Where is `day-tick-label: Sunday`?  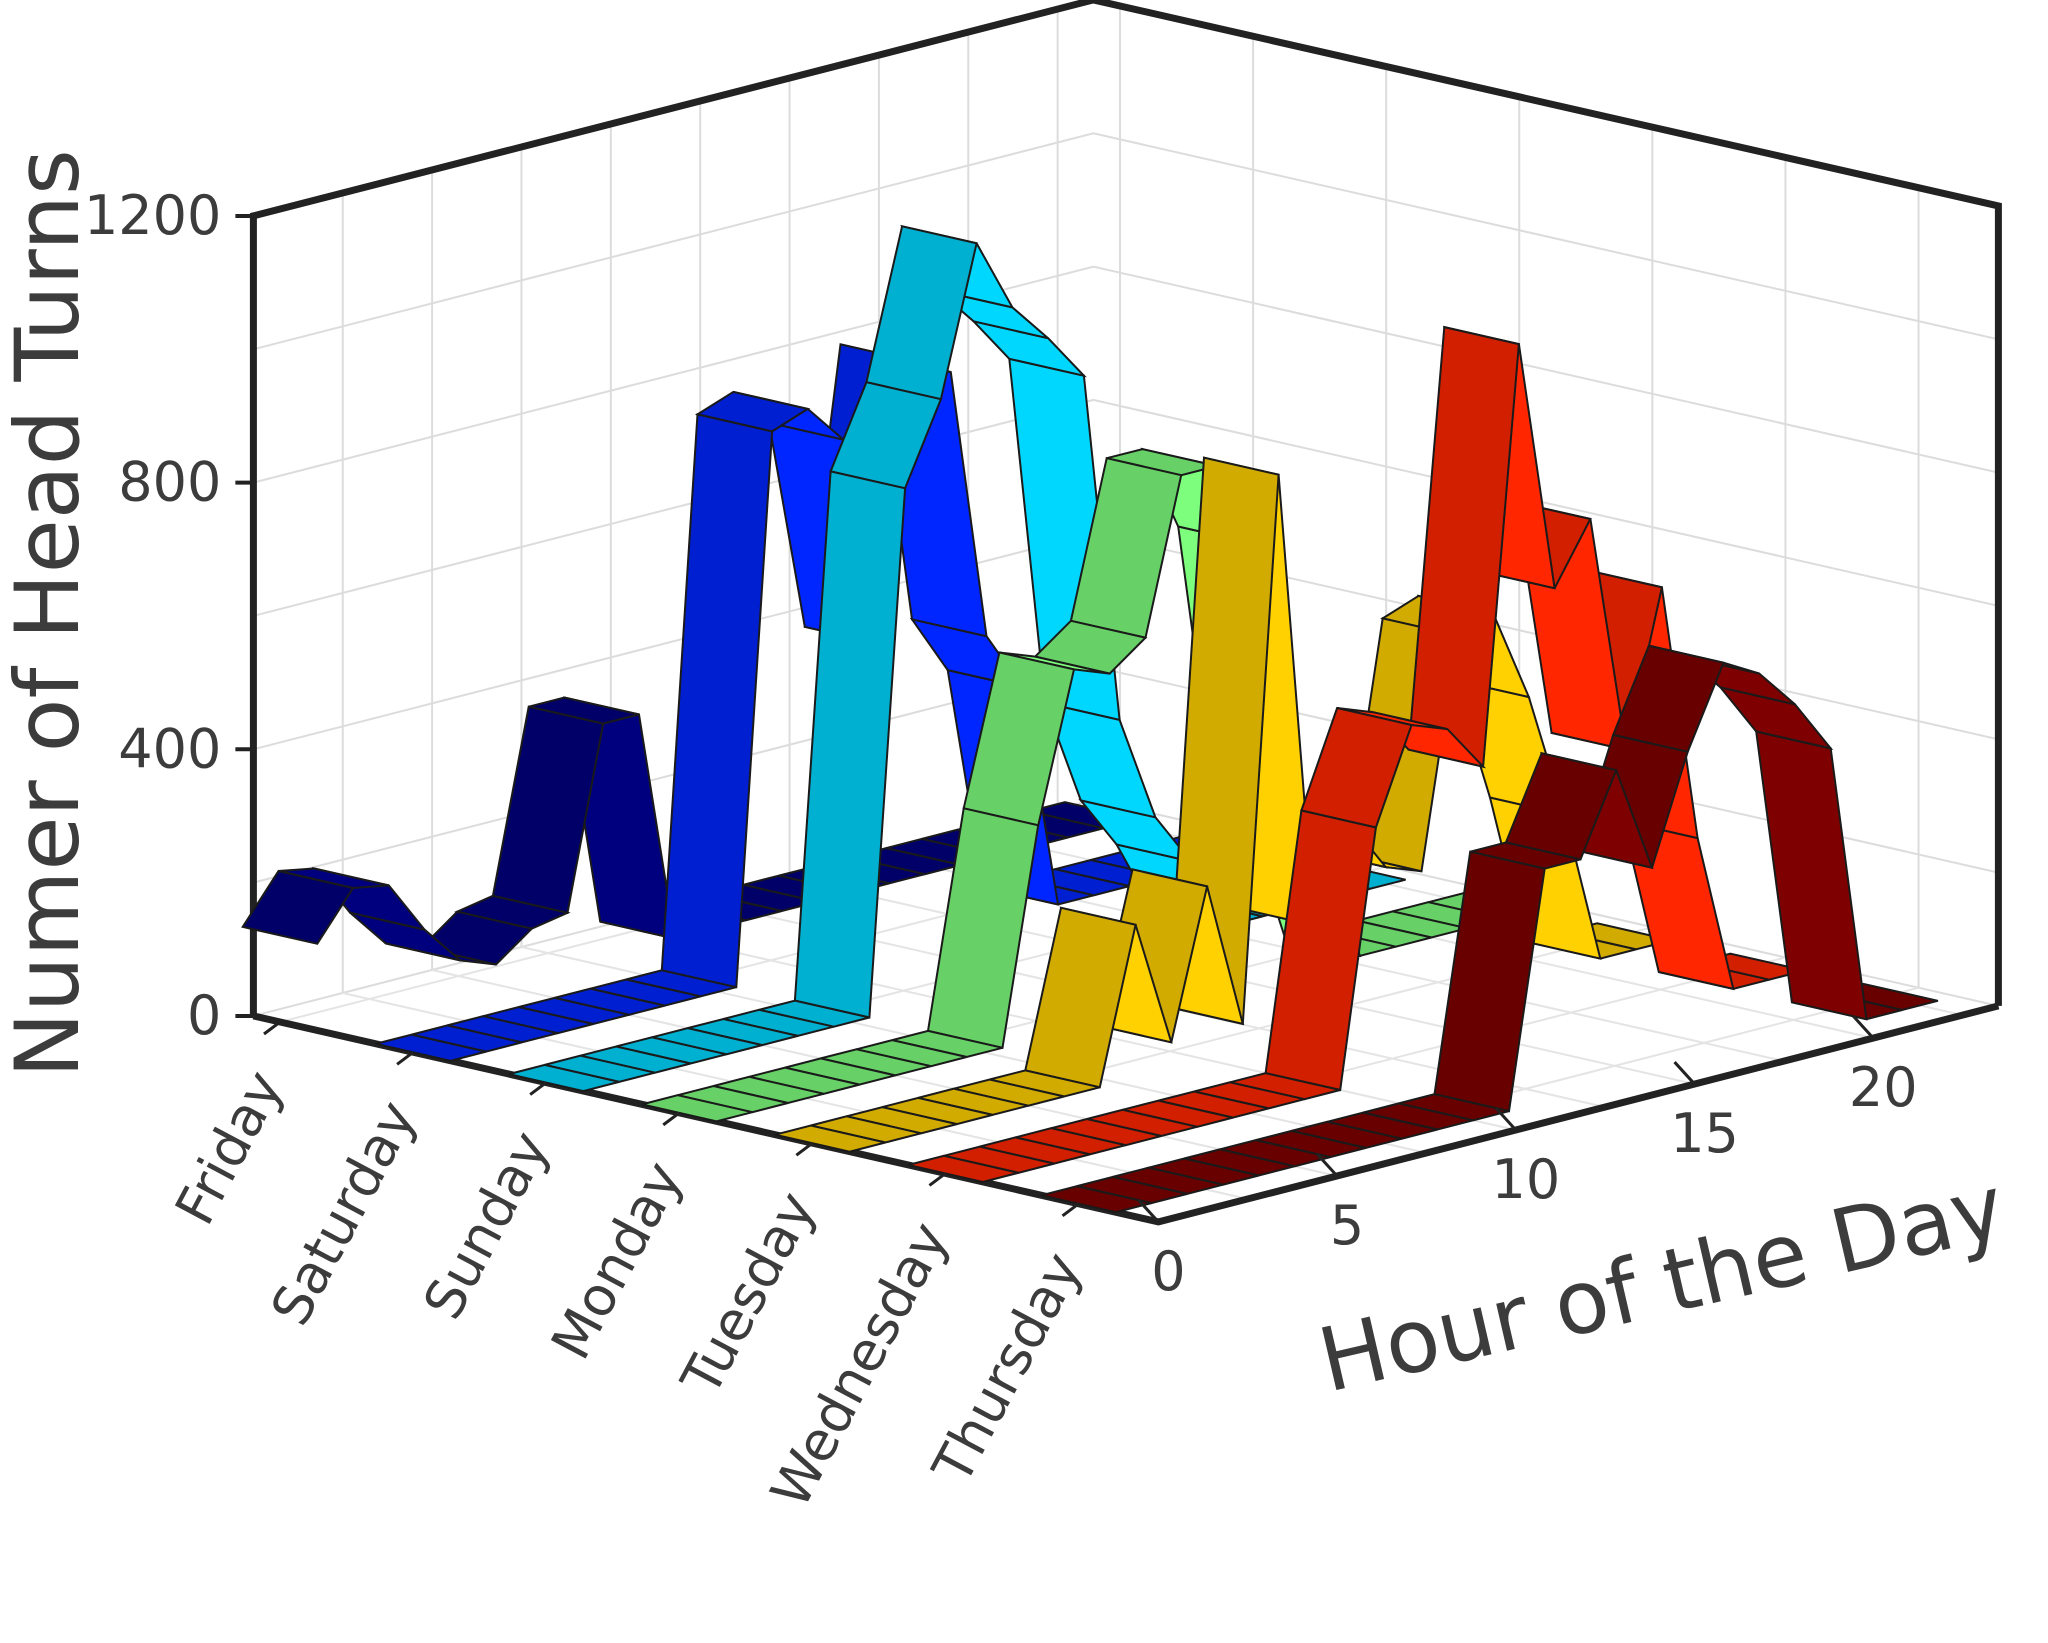
day-tick-label: Sunday is located at coordinates (486, 1225).